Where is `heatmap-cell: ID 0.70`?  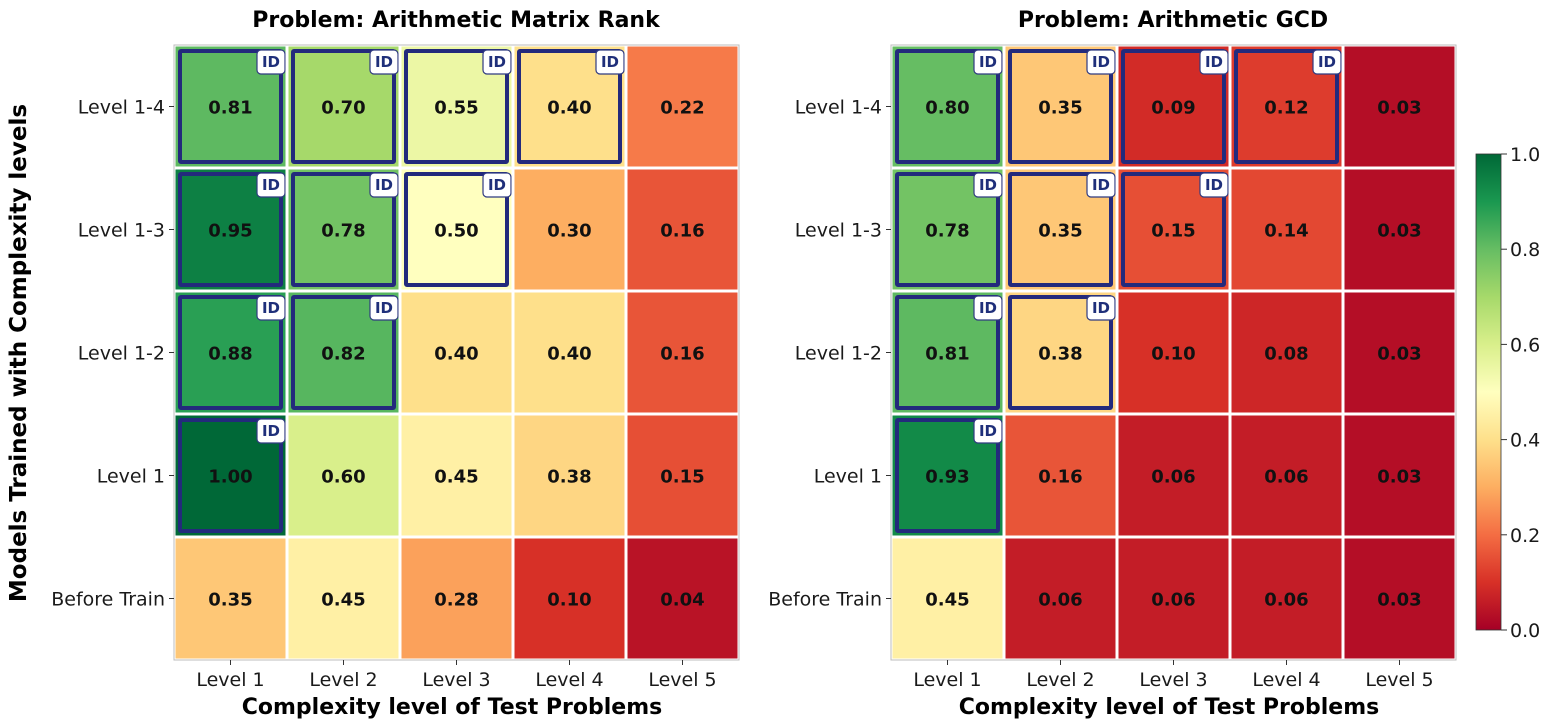
heatmap-cell: ID 0.70 is located at coordinates (343, 106).